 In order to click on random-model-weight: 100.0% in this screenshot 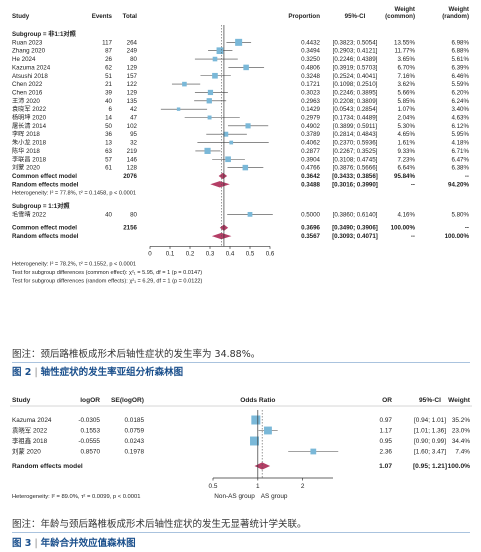, I will do `click(459, 466)`.